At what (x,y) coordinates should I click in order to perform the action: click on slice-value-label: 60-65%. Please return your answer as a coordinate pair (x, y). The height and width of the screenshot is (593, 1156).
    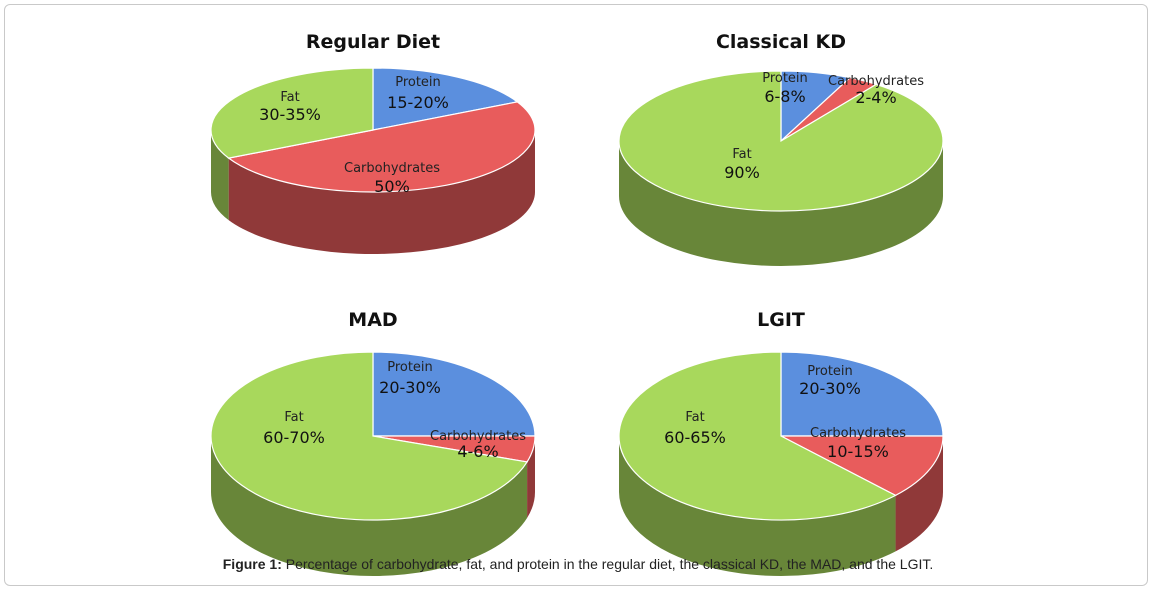
    Looking at the image, I should click on (695, 437).